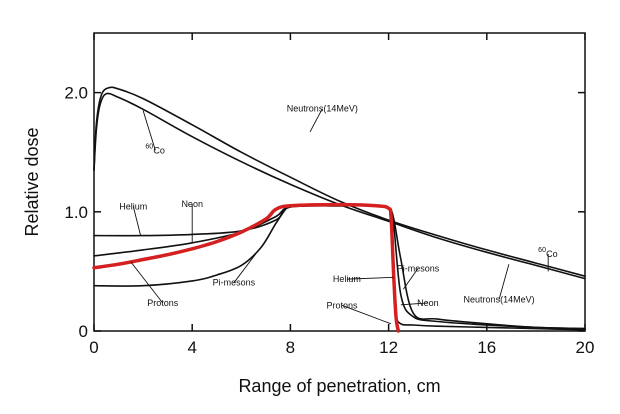  Describe the element at coordinates (290, 347) in the screenshot. I see `x-tick-label: 8` at that location.